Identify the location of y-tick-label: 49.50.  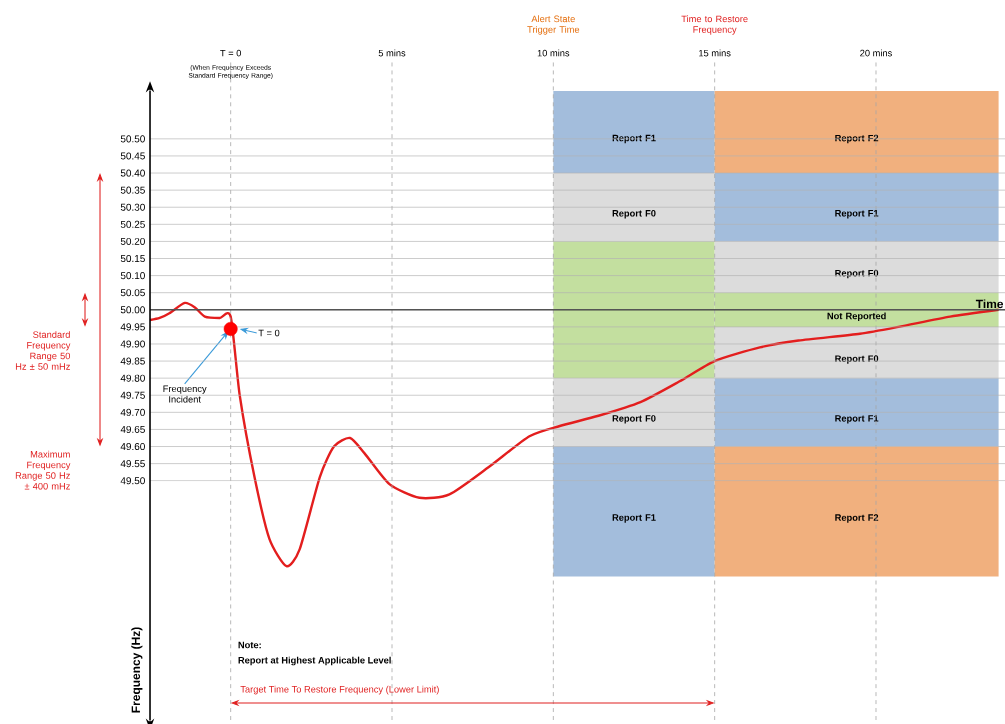
(132, 481).